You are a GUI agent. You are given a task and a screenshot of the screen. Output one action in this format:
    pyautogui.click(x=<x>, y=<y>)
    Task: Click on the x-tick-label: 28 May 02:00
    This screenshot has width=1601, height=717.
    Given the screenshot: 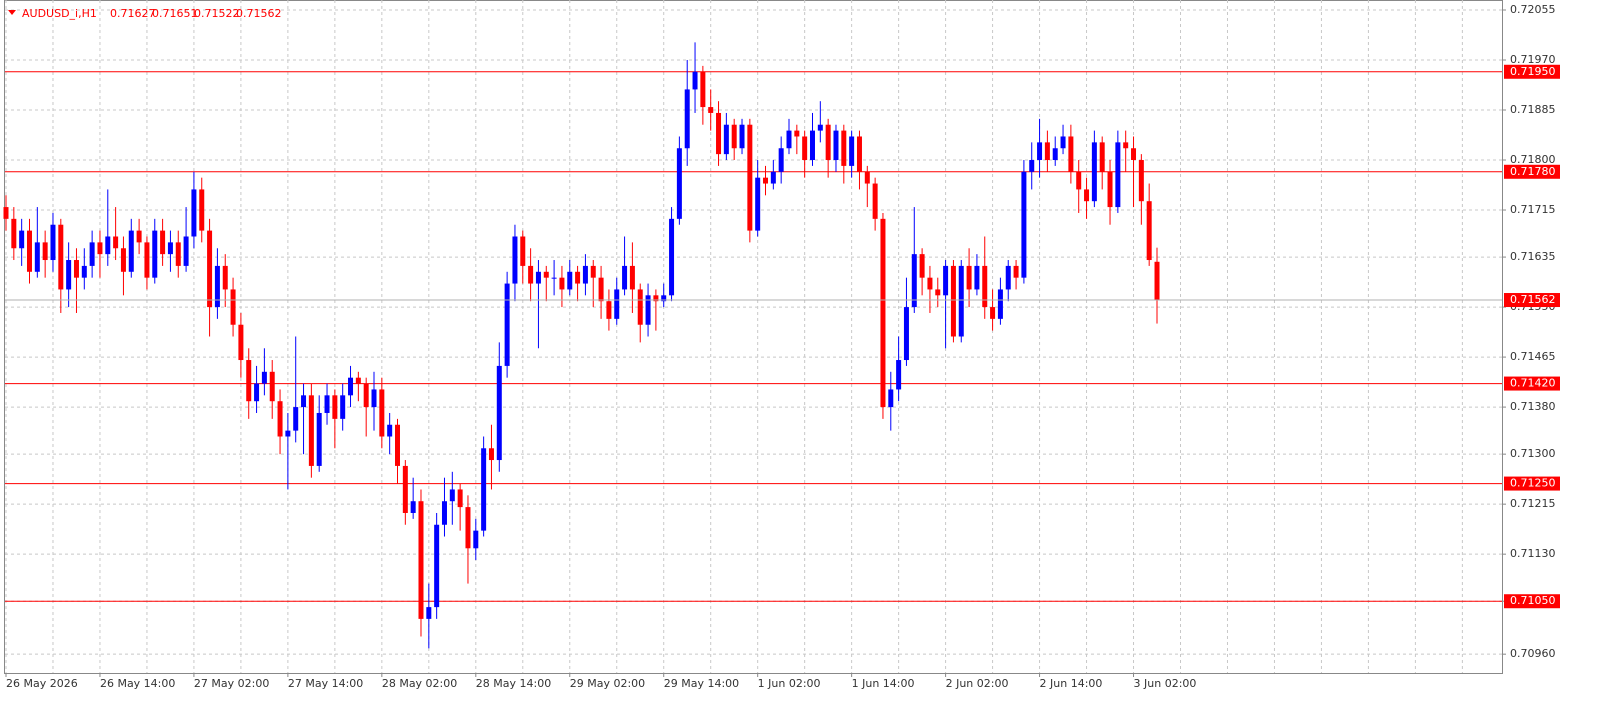 What is the action you would take?
    pyautogui.click(x=419, y=683)
    